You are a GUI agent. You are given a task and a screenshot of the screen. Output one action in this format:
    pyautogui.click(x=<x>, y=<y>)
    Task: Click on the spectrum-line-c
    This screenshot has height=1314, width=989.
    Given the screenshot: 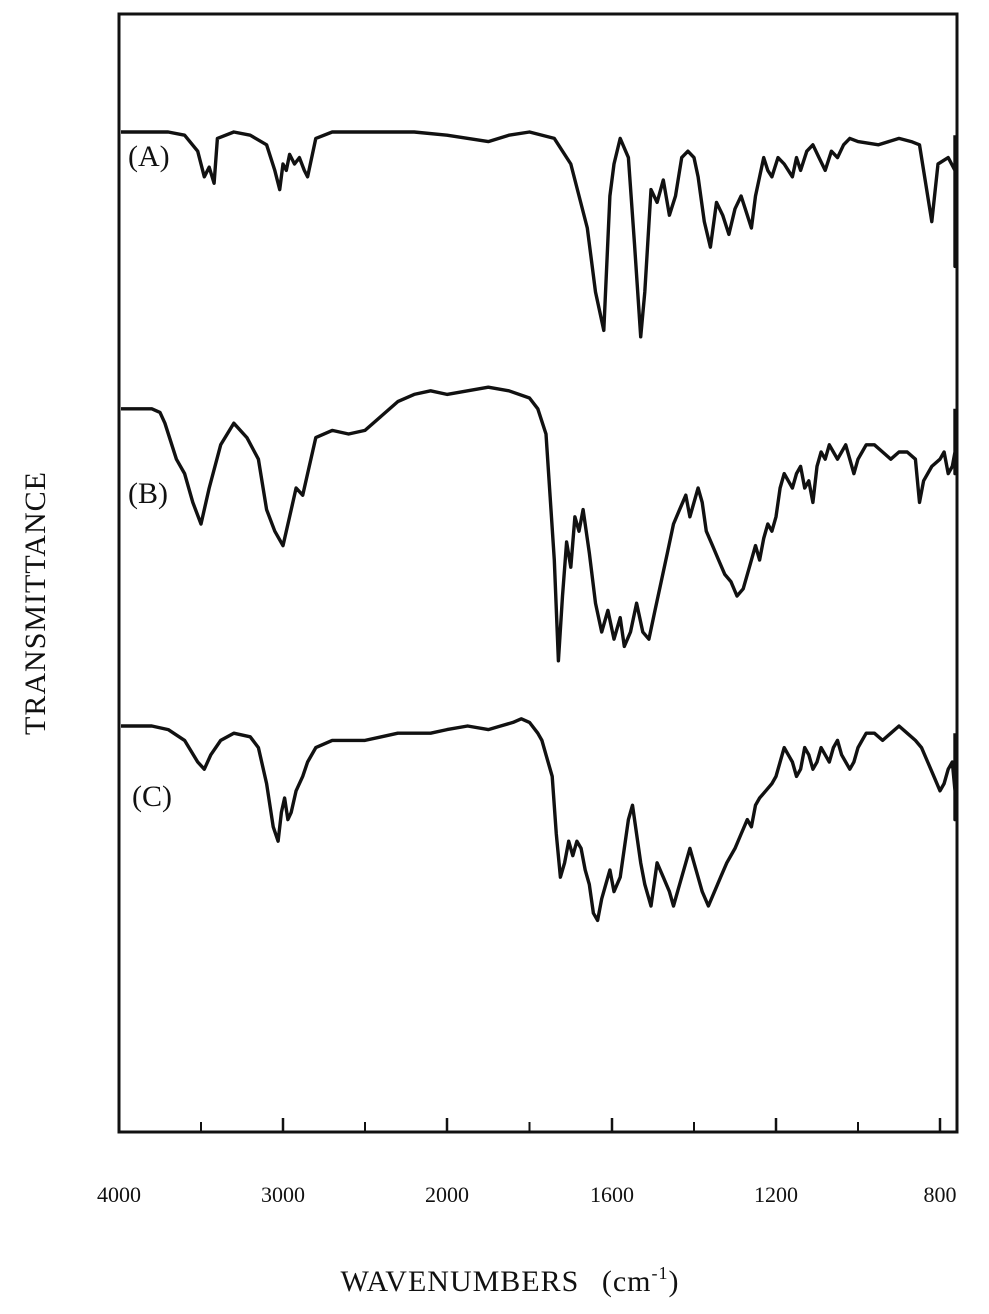 What is the action you would take?
    pyautogui.click(x=539, y=820)
    